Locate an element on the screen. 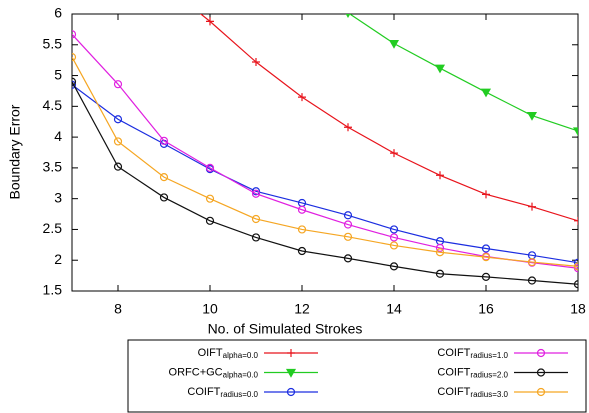 Image resolution: width=589 pixels, height=413 pixels. legend-label: ORFC+GCalpha=0.0 is located at coordinates (214, 372).